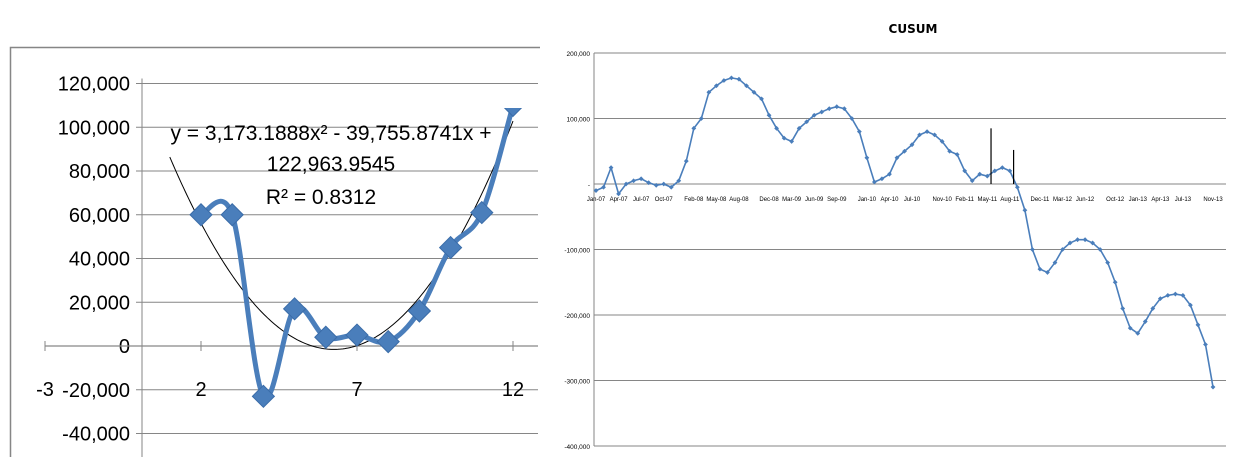 The height and width of the screenshot is (457, 1233). Describe the element at coordinates (45, 390) in the screenshot. I see `left-x-tick-label: -3` at that location.